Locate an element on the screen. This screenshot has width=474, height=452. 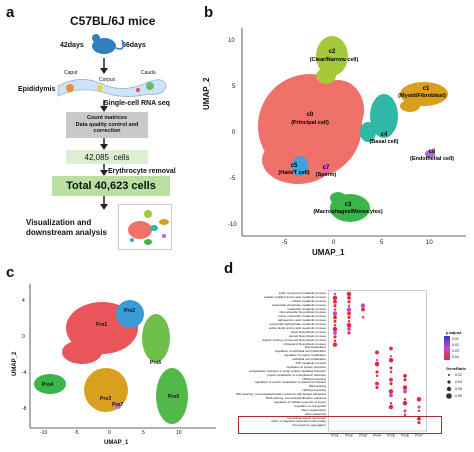
umap-b-xtick: -5 is located at coordinates (285, 243).